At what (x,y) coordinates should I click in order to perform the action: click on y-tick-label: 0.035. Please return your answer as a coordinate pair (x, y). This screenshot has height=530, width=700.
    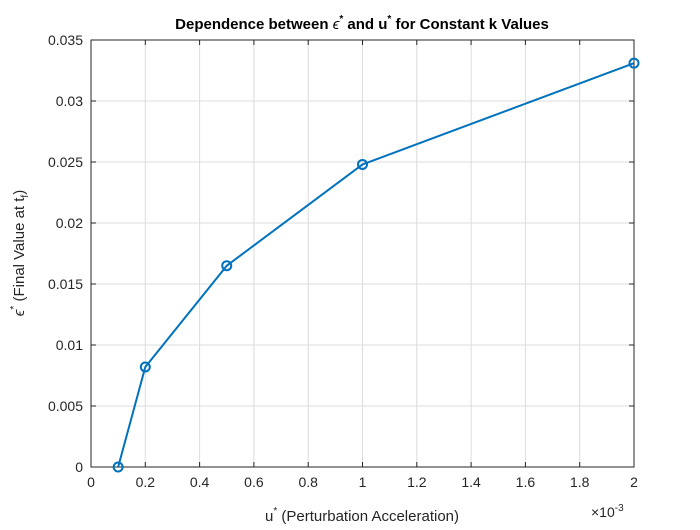
    Looking at the image, I should click on (65, 40).